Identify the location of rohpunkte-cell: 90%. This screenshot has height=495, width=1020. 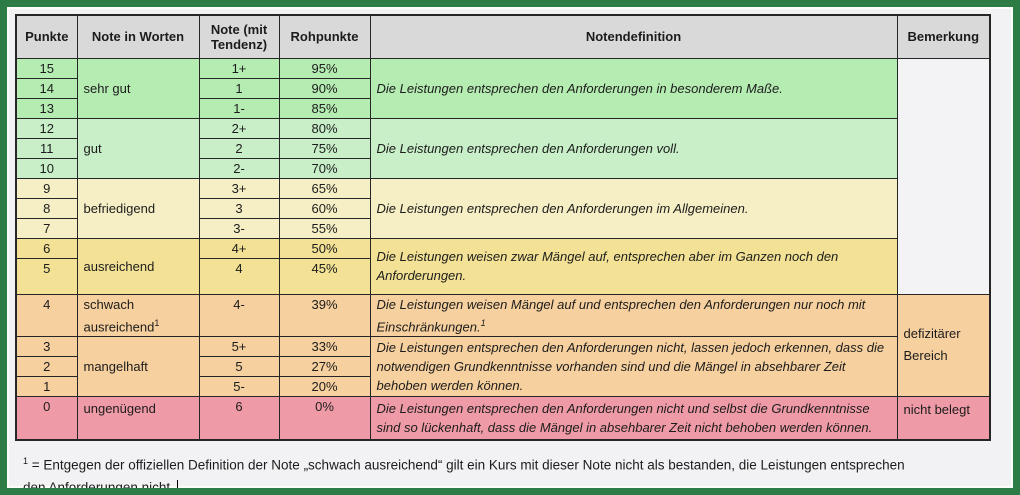
(324, 88).